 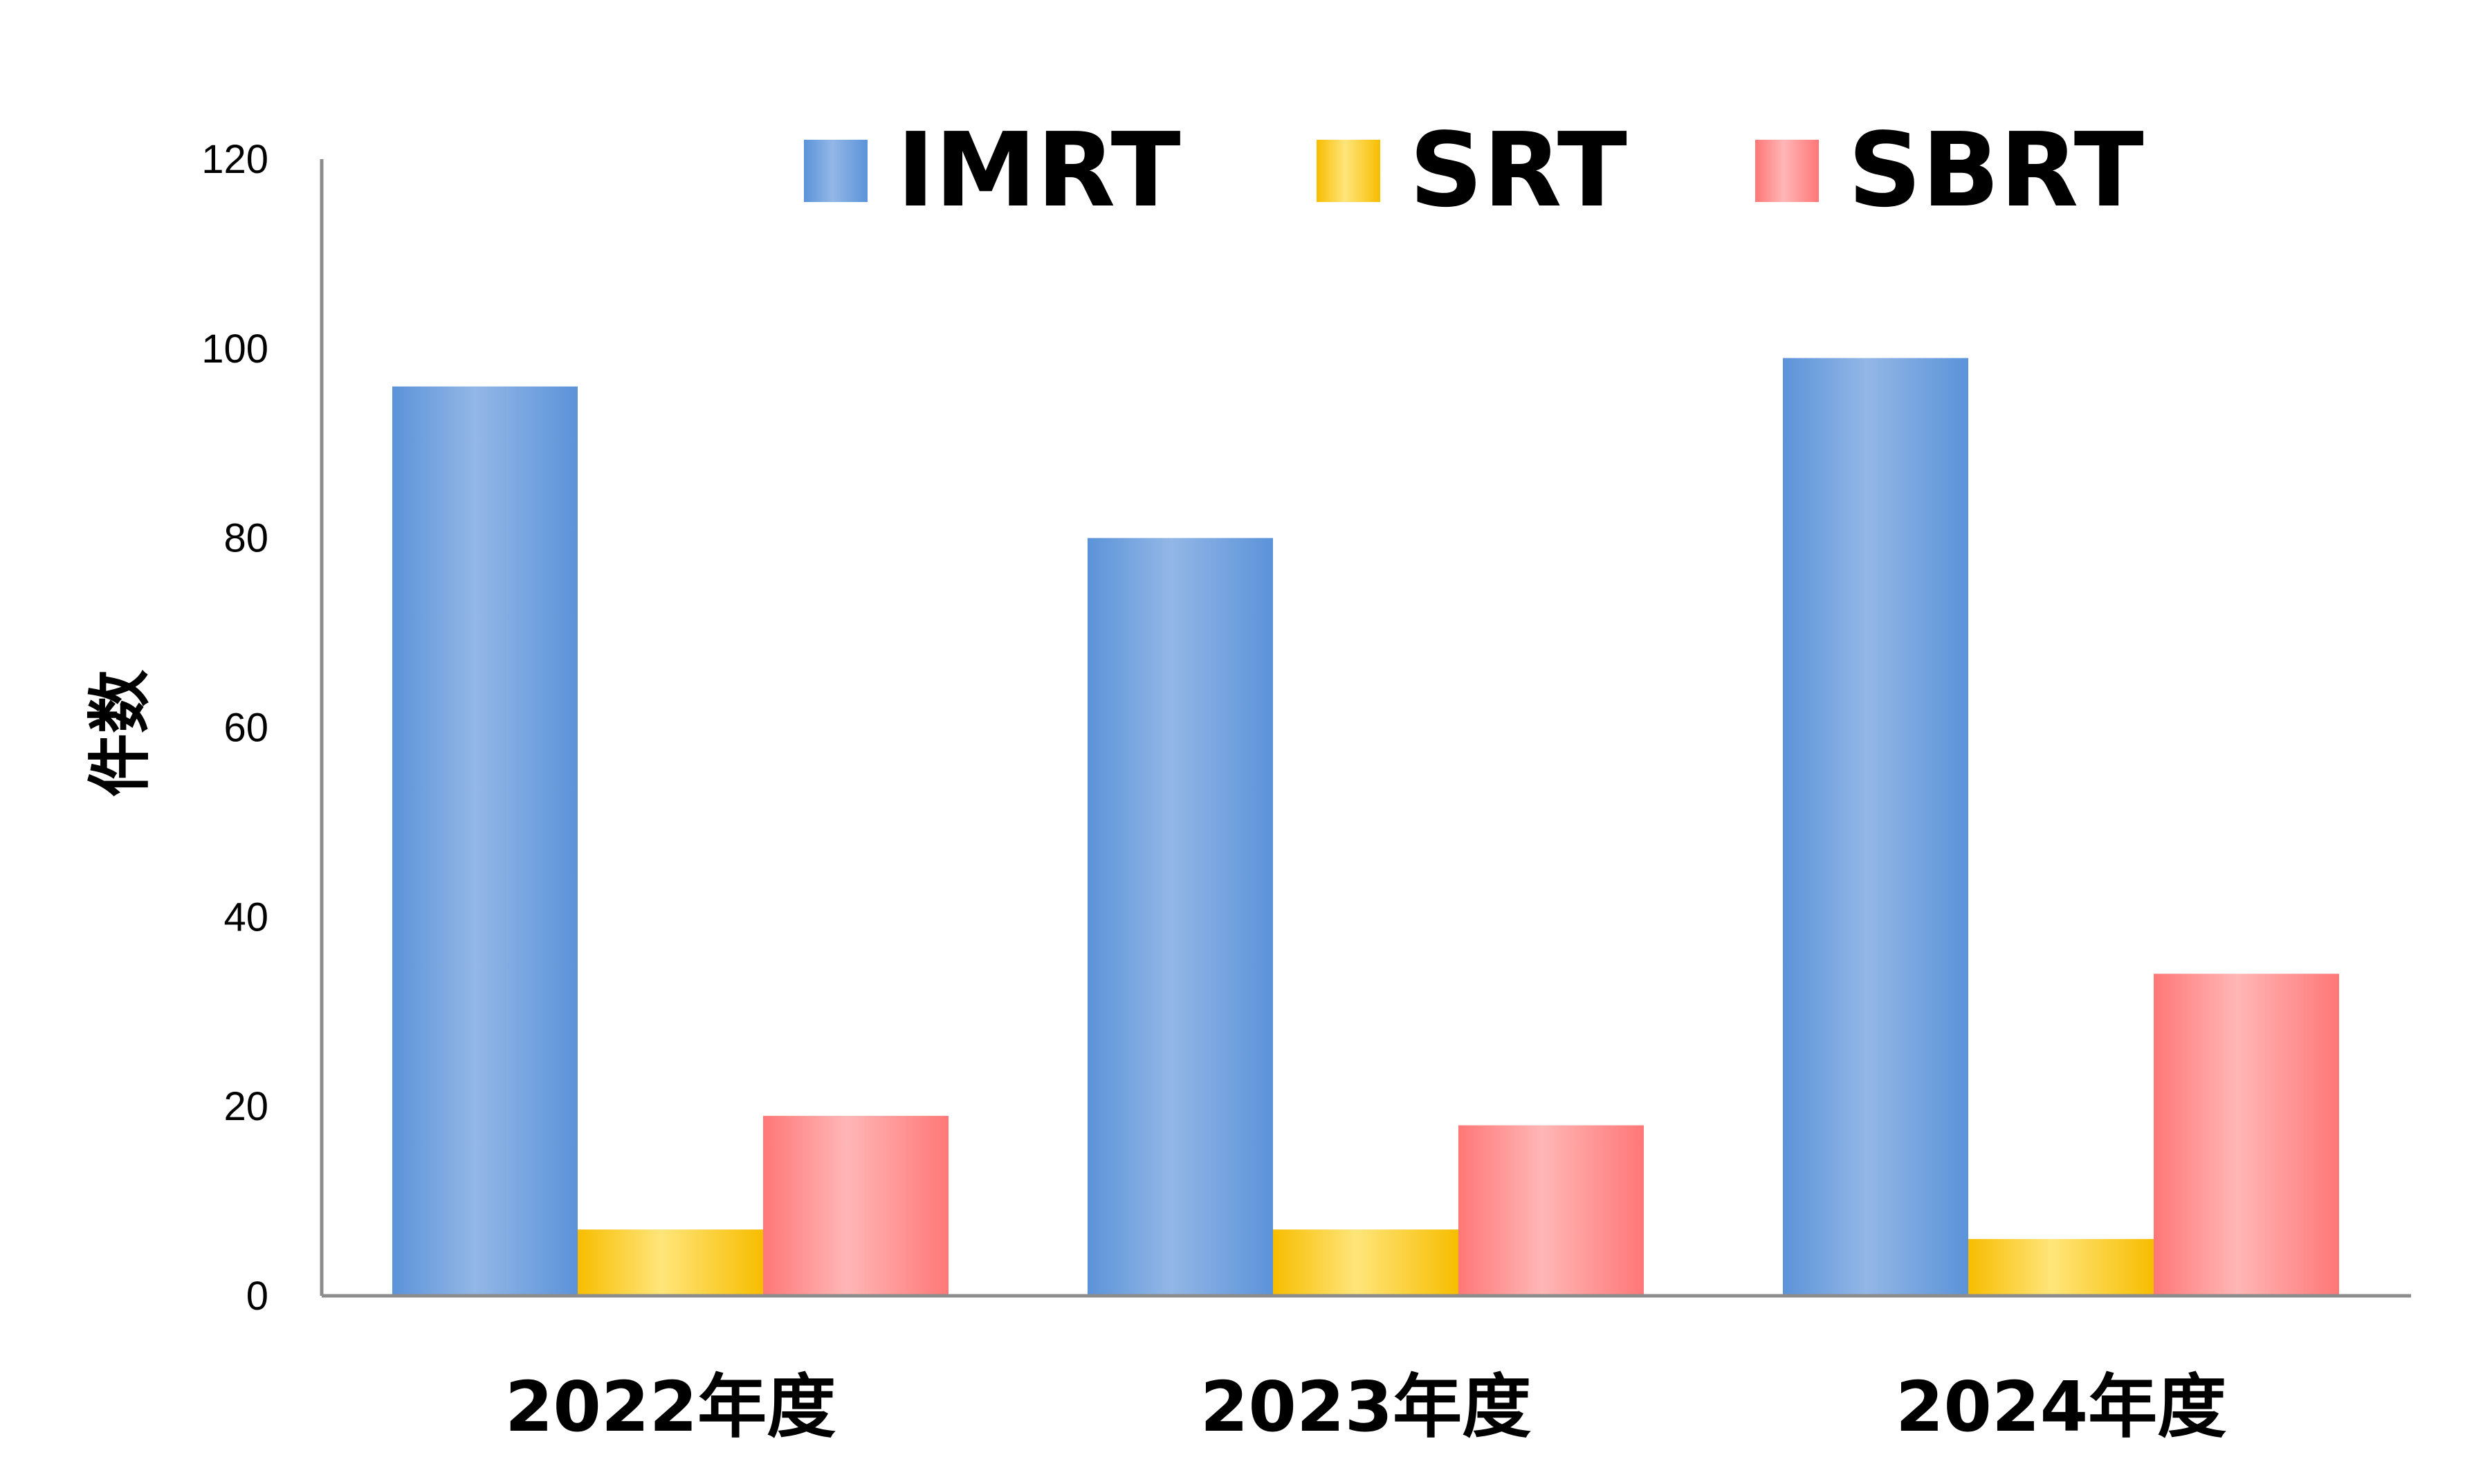 I want to click on legend-swatch-imrt, so click(x=836, y=171).